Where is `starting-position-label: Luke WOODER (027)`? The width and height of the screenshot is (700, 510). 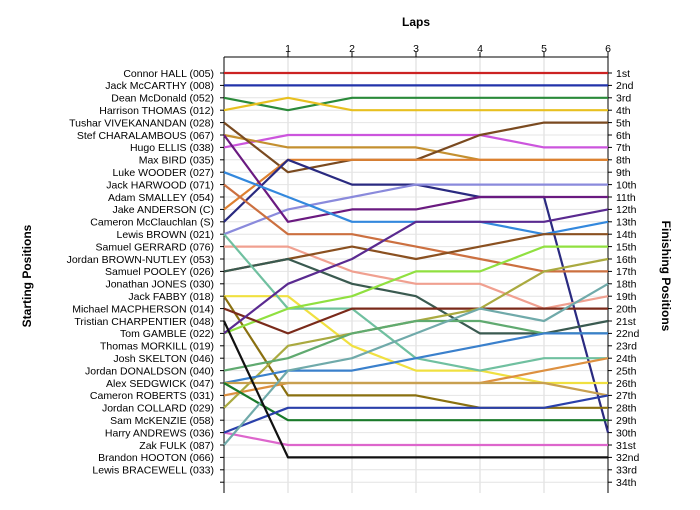
starting-position-label: Luke WOODER (027) is located at coordinates (163, 173).